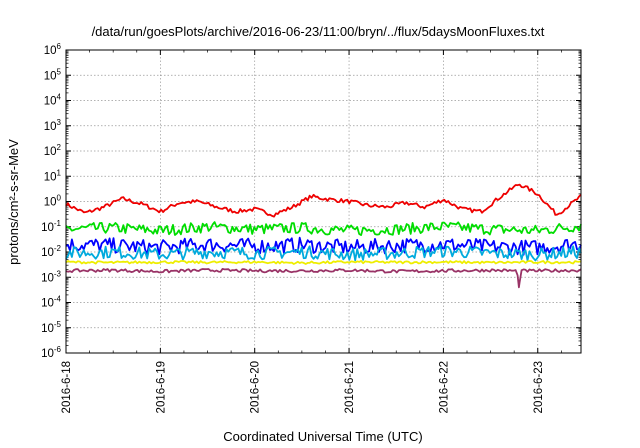 This screenshot has width=640, height=448. Describe the element at coordinates (444, 387) in the screenshot. I see `x-tick-label: 2016-6-22` at that location.